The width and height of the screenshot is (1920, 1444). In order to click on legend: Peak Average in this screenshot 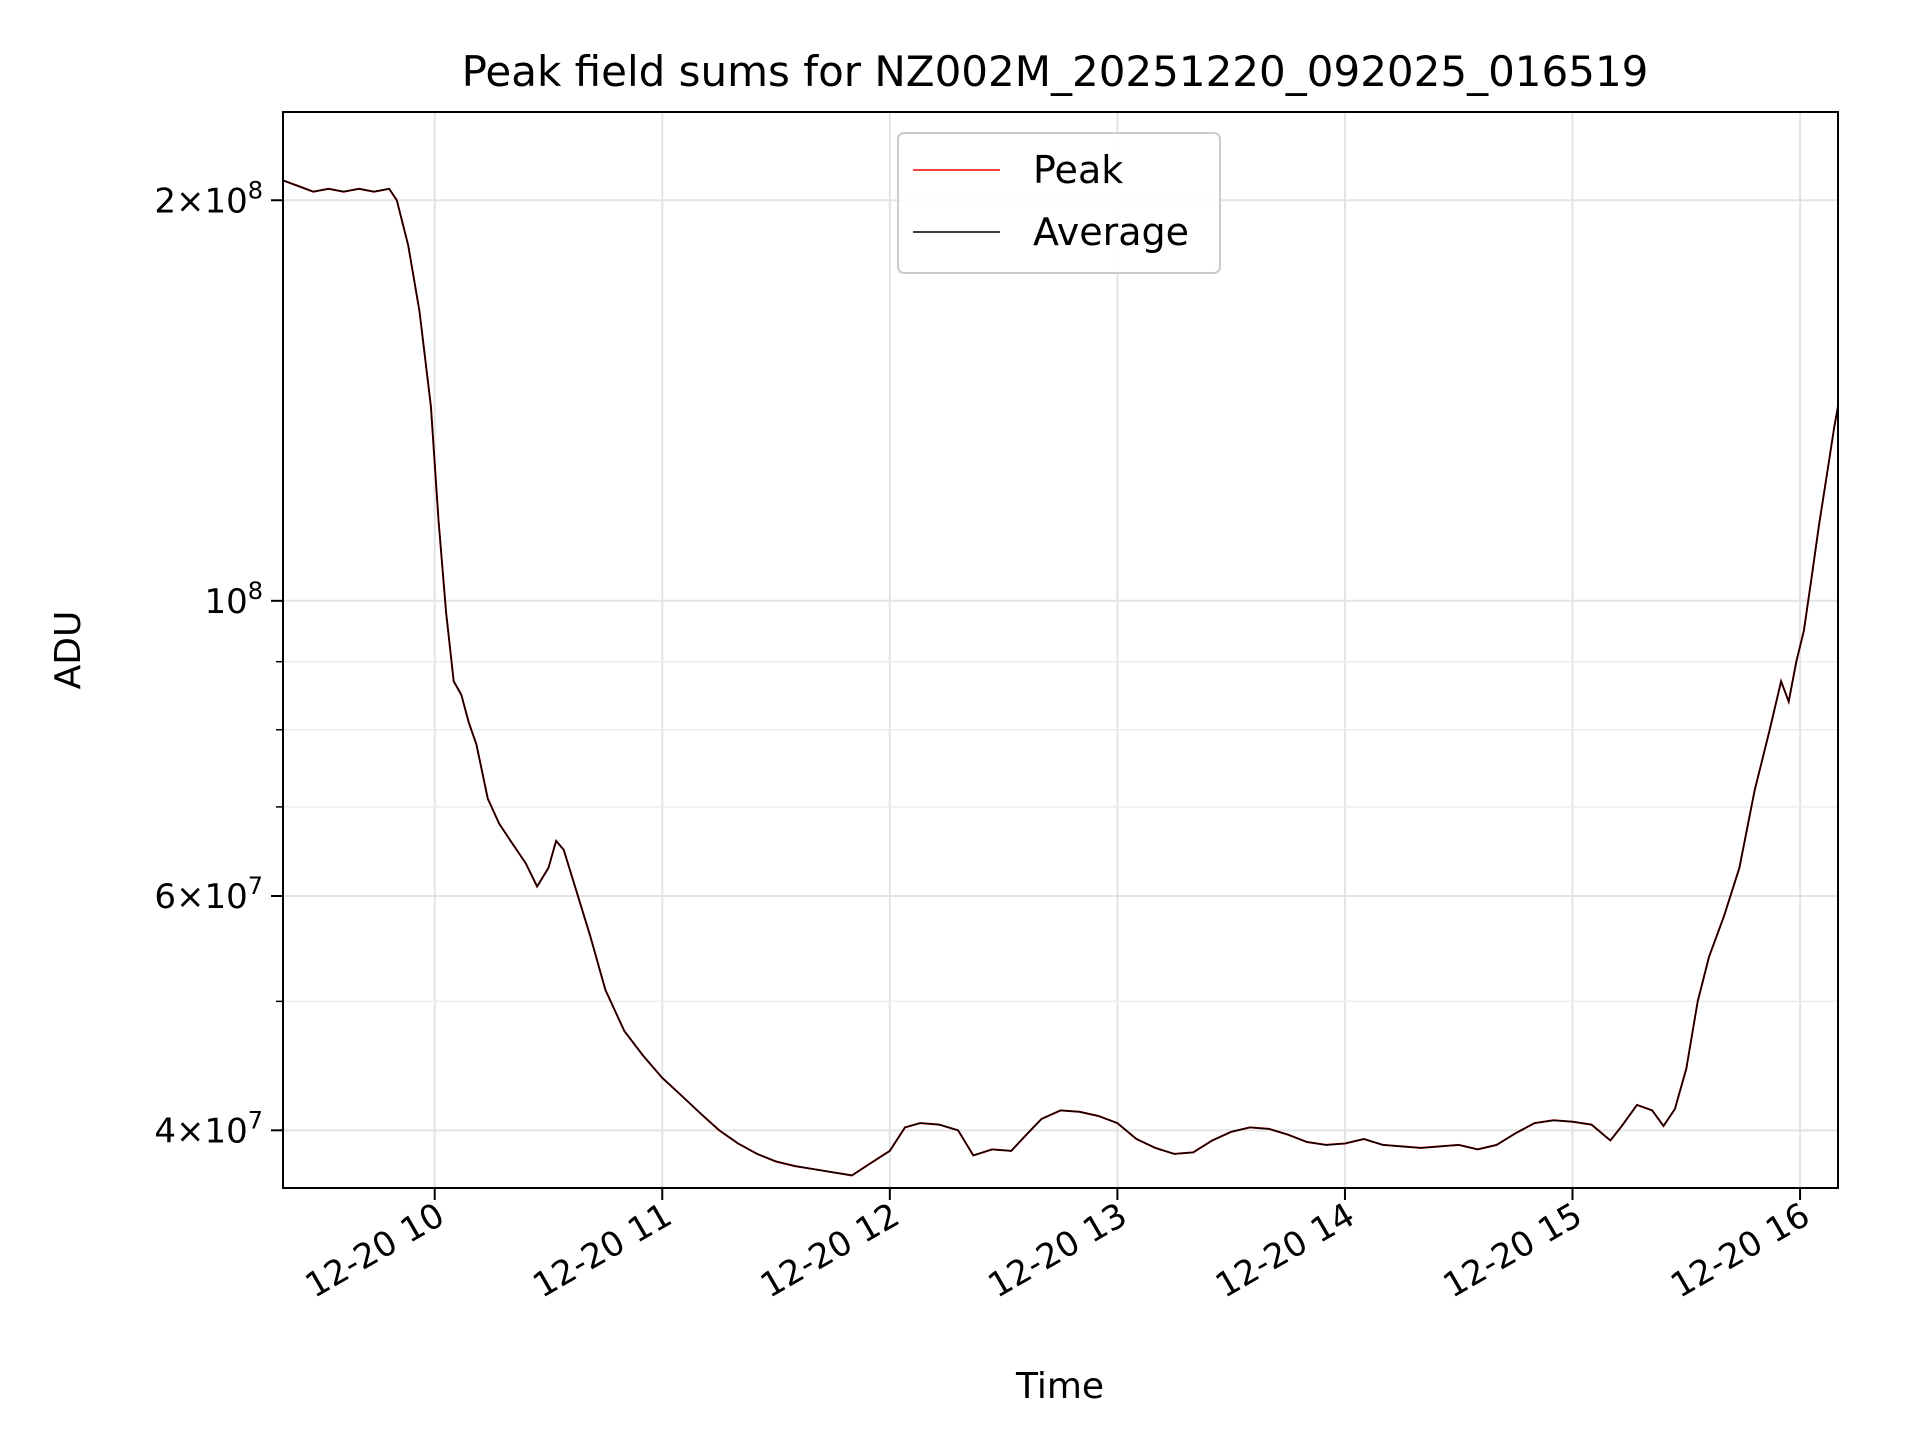, I will do `click(1059, 203)`.